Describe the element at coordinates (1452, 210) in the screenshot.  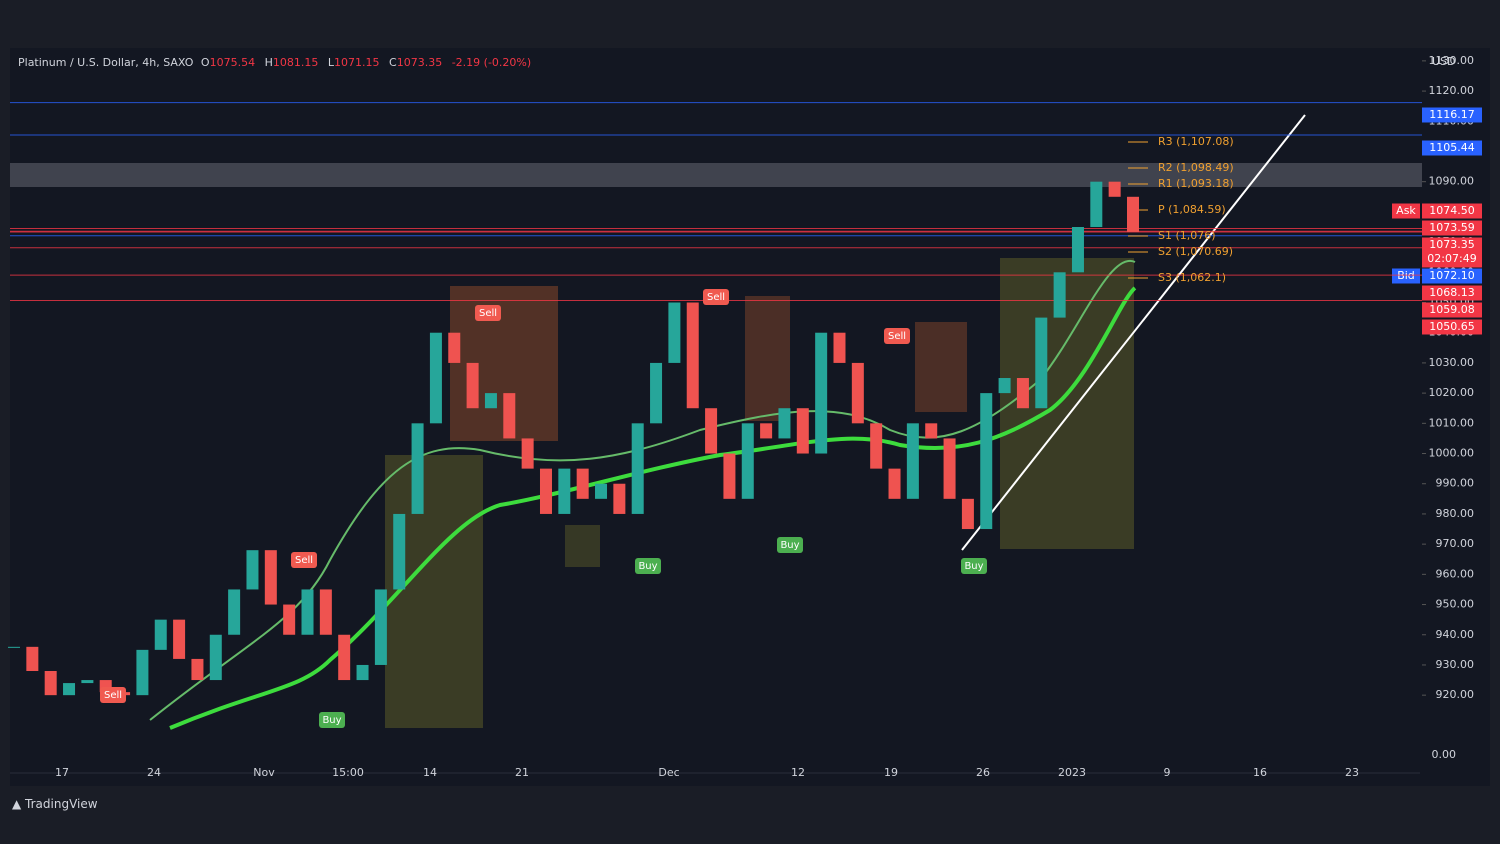
I see `price-tag-label: 1074.50` at that location.